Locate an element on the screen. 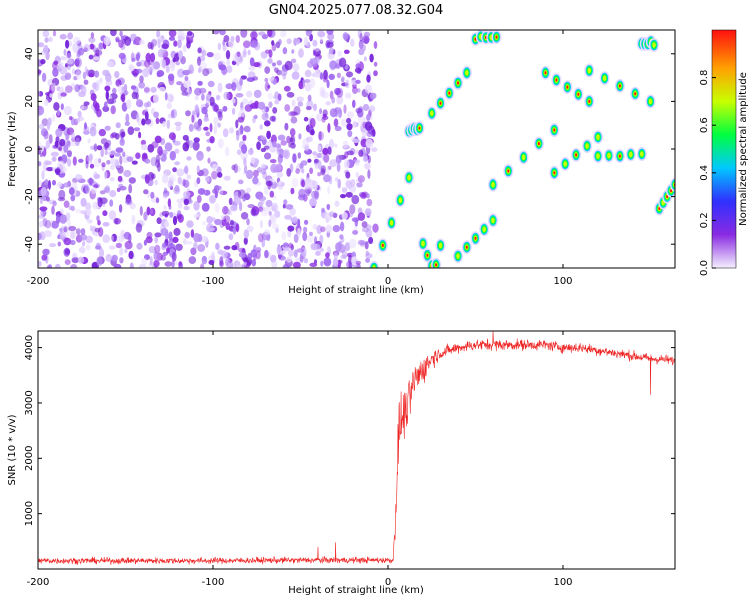  snr-y-tick-label: 2000 is located at coordinates (29, 458).